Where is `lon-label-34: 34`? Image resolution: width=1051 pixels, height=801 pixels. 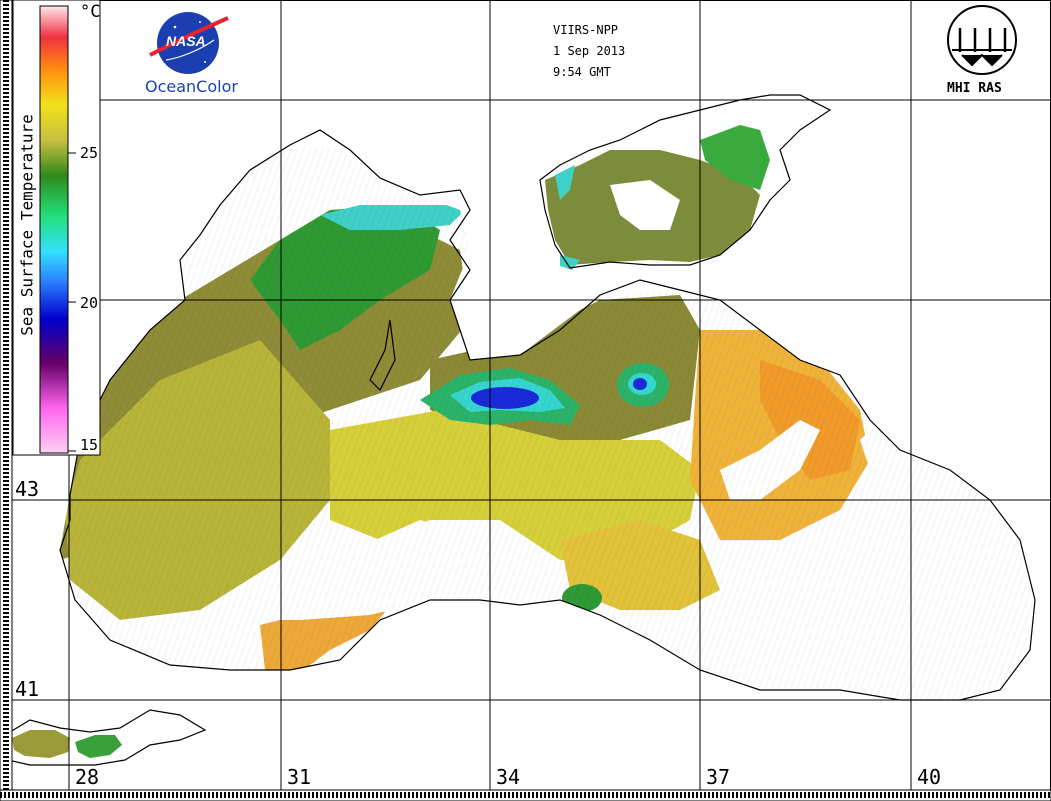
lon-label-34: 34 is located at coordinates (508, 777).